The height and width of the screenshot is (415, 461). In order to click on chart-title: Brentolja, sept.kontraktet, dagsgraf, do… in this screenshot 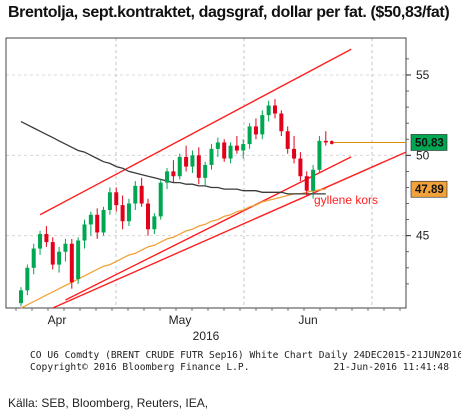, I will do `click(229, 12)`.